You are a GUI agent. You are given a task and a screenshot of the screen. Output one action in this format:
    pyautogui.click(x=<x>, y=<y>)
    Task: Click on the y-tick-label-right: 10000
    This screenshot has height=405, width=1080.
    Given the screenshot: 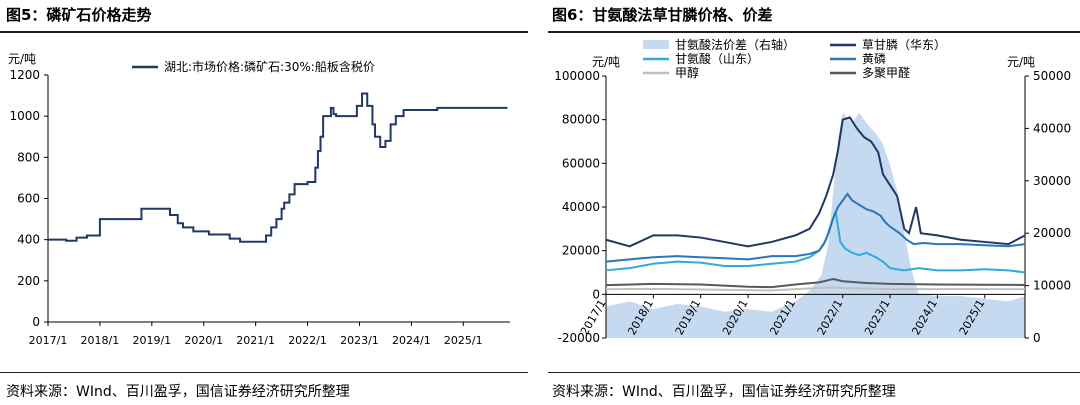 What is the action you would take?
    pyautogui.click(x=1052, y=286)
    